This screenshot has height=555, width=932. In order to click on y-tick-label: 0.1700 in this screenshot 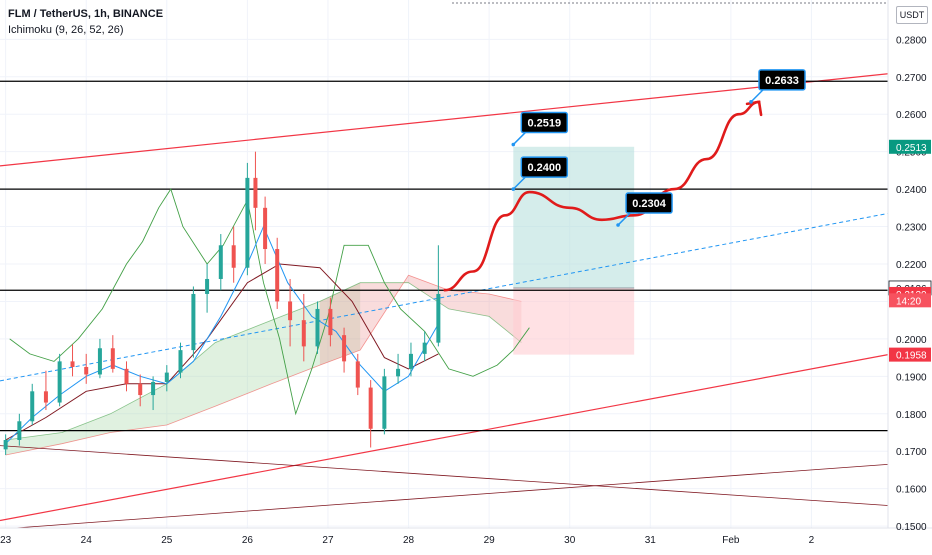, I will do `click(911, 452)`.